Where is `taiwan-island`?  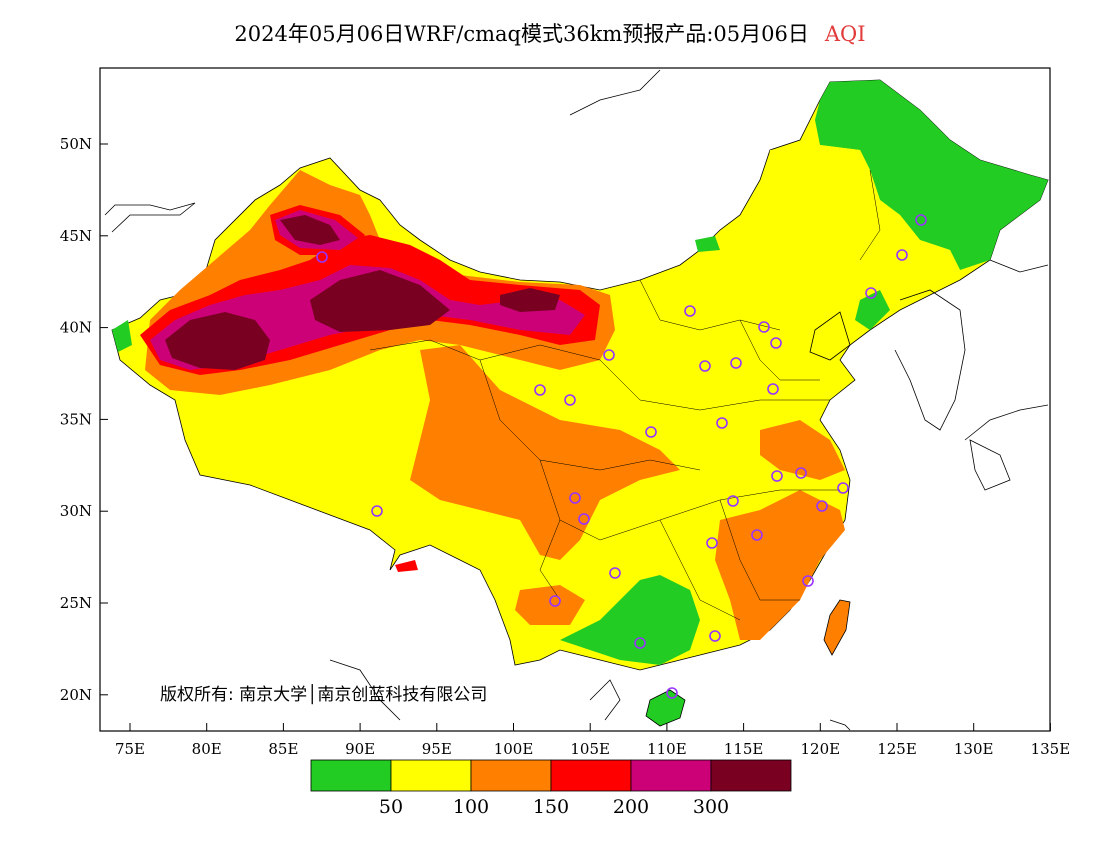
taiwan-island is located at coordinates (837, 627).